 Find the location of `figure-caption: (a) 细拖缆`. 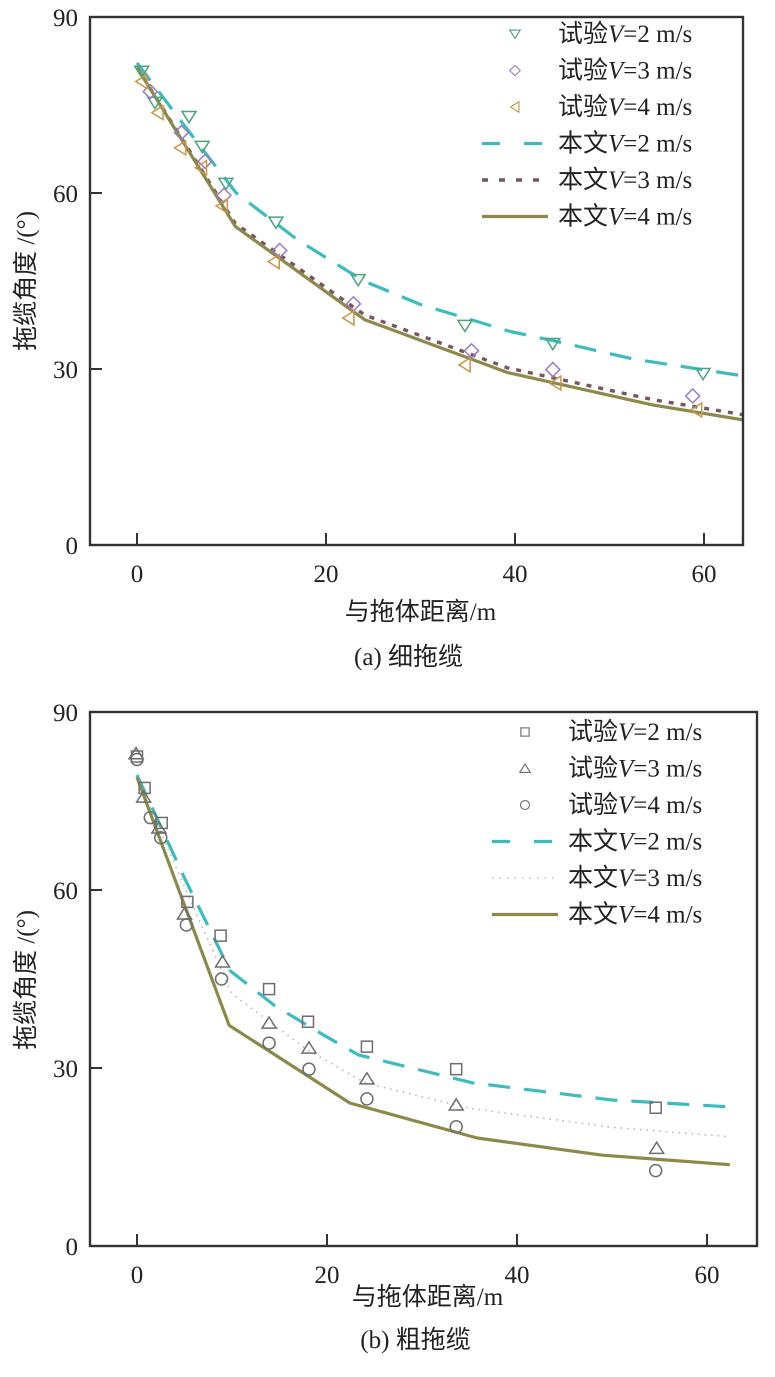

figure-caption: (a) 细拖缆 is located at coordinates (408, 657).